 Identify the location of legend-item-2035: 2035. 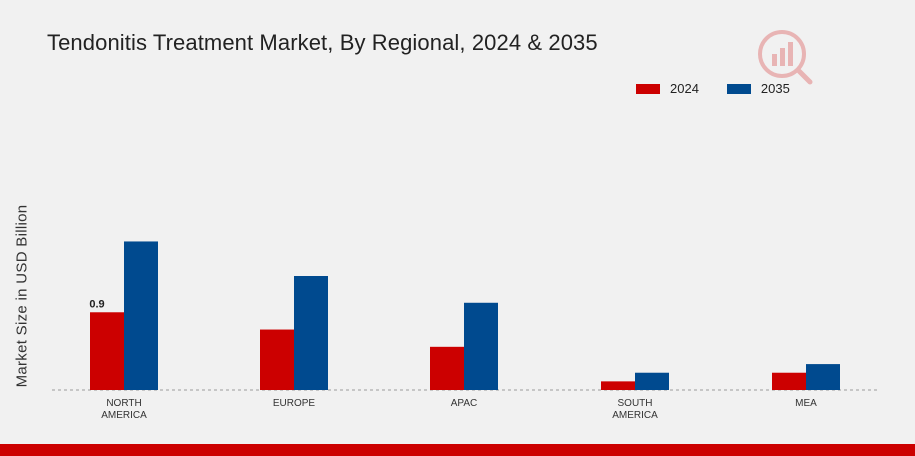
(758, 88).